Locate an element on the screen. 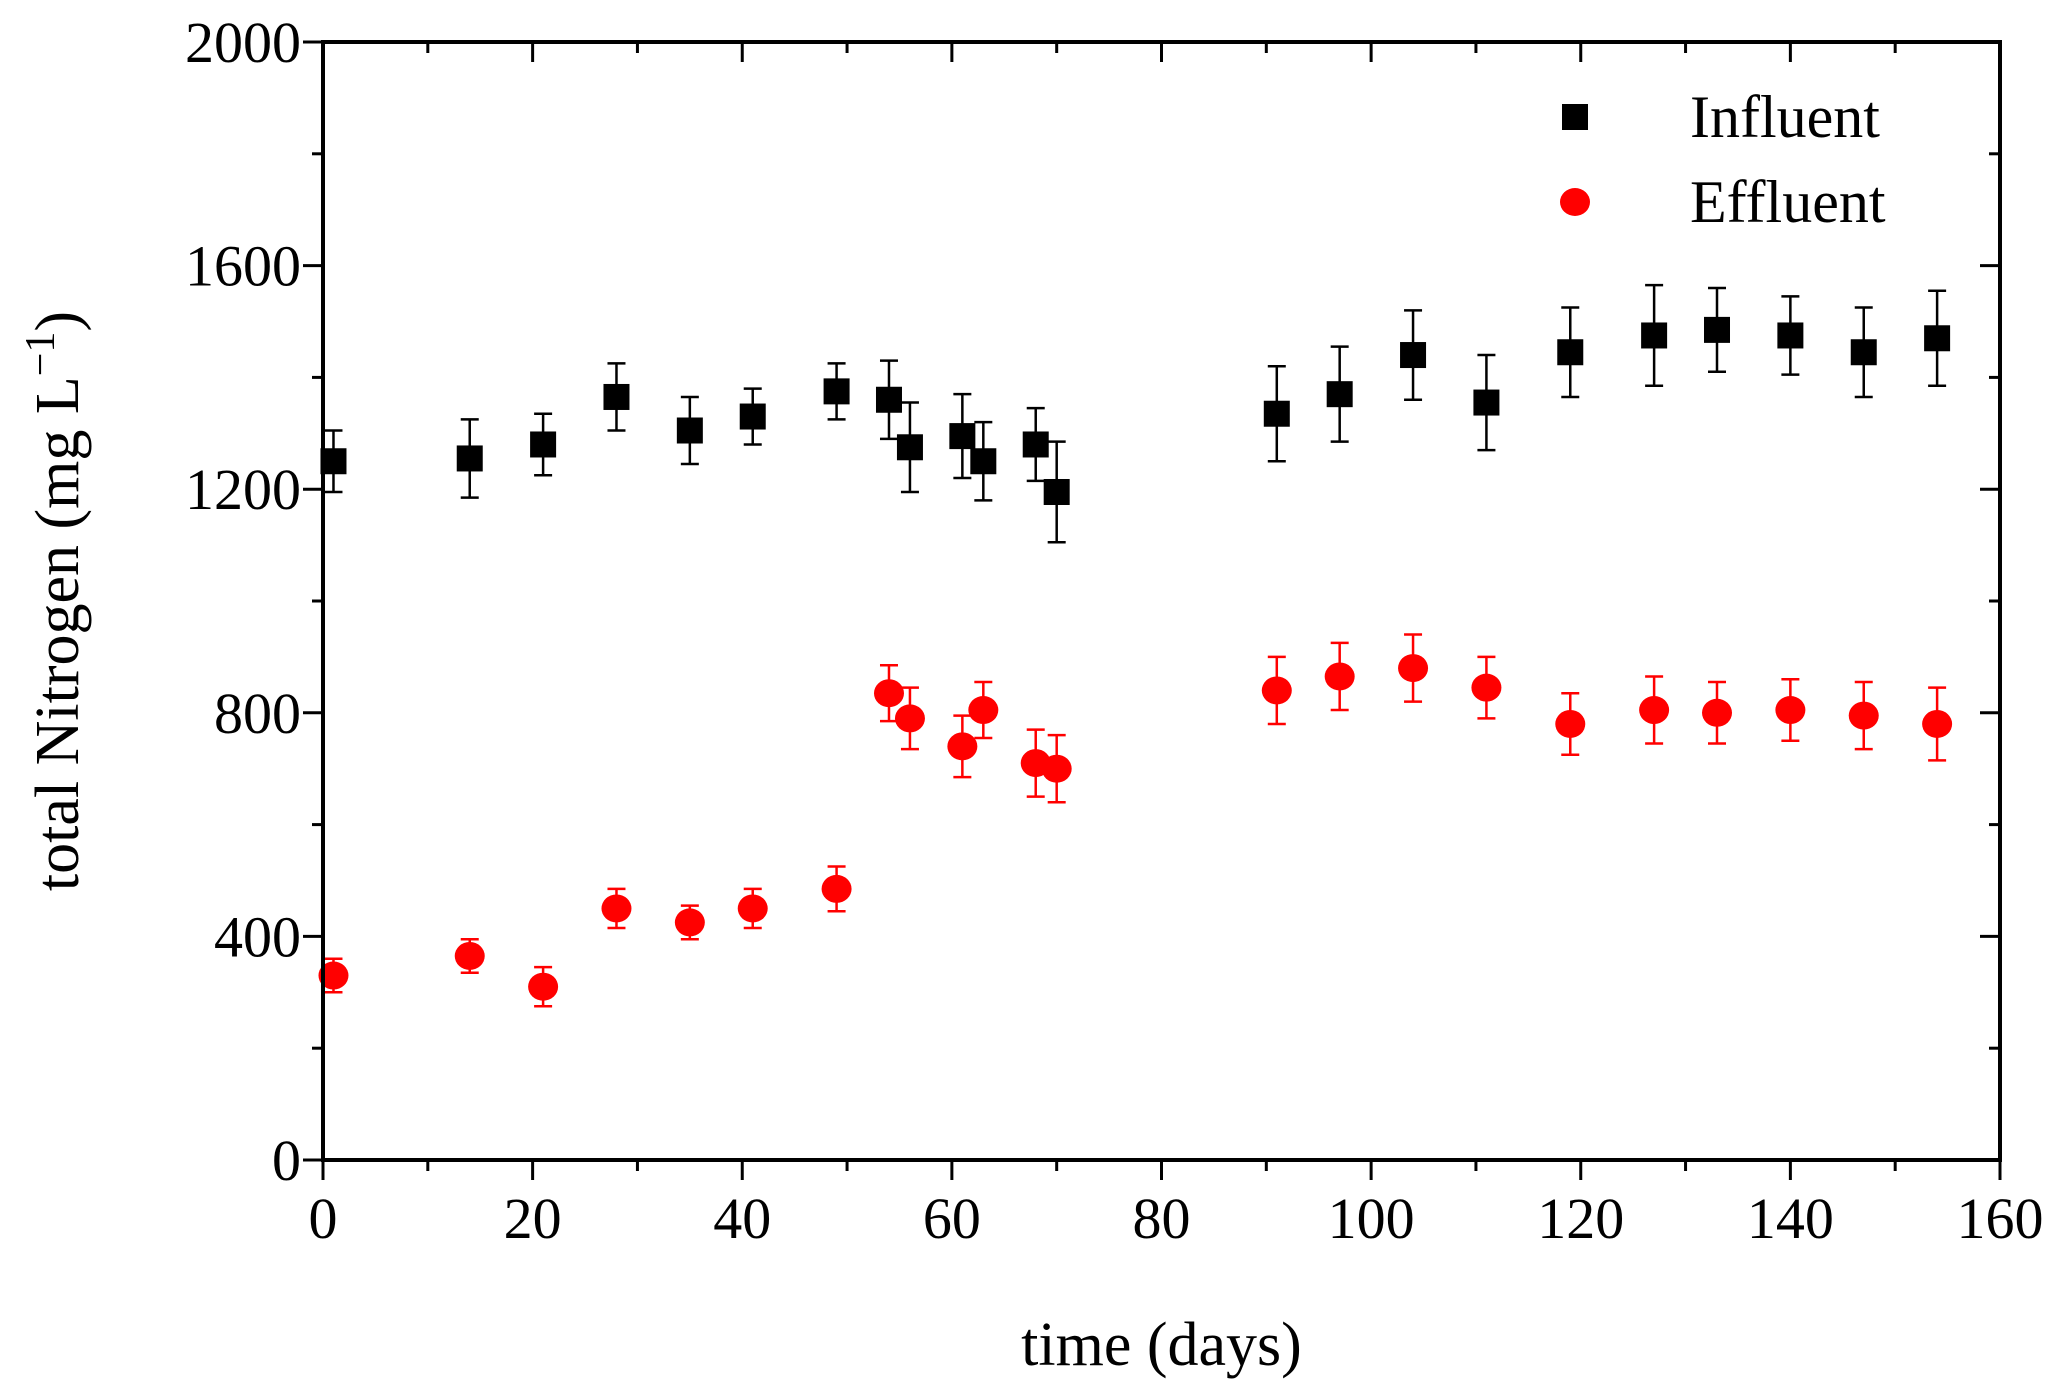 The height and width of the screenshot is (1392, 2070). series-influent is located at coordinates (1135, 413).